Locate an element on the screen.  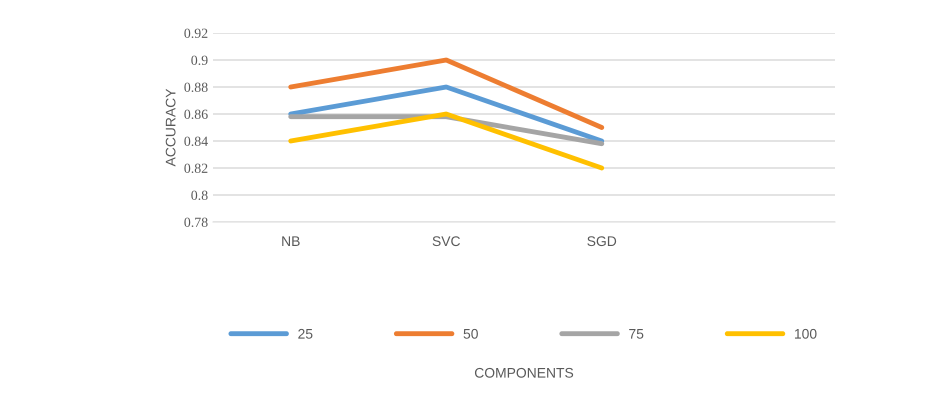
legend-label: 50 is located at coordinates (471, 333).